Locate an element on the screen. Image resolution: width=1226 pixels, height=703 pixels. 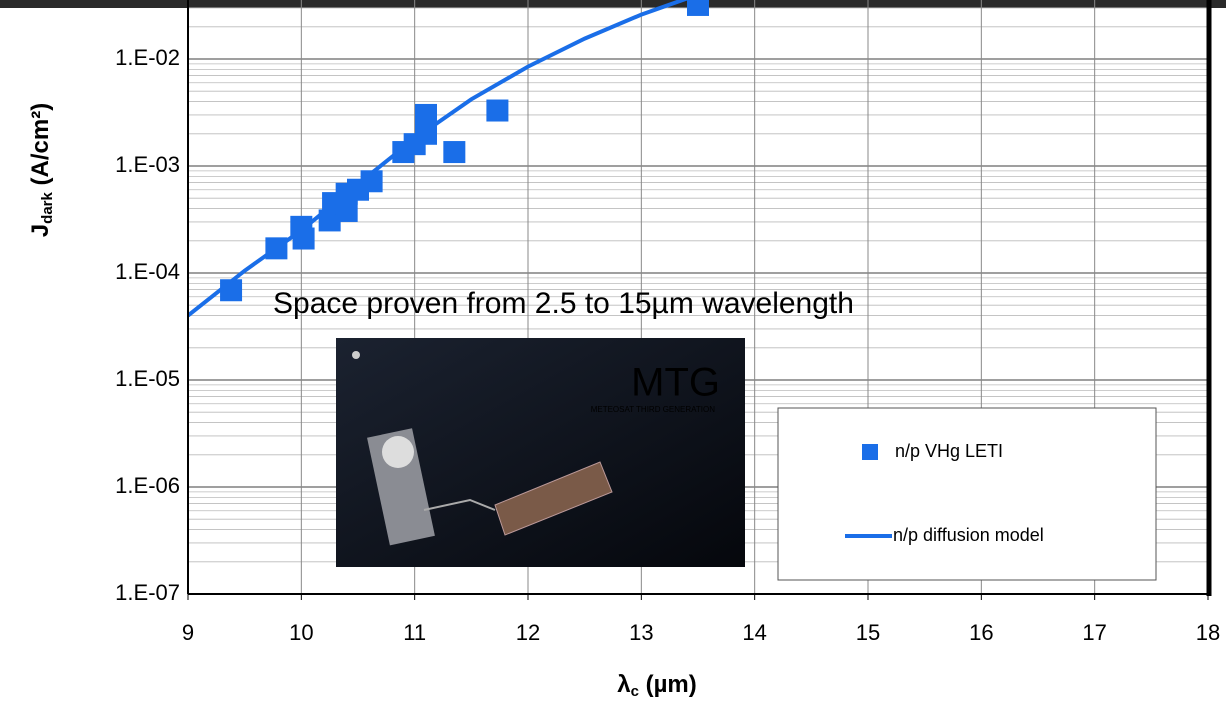
y-label-unit: (A/cm²) is located at coordinates (40, 147).